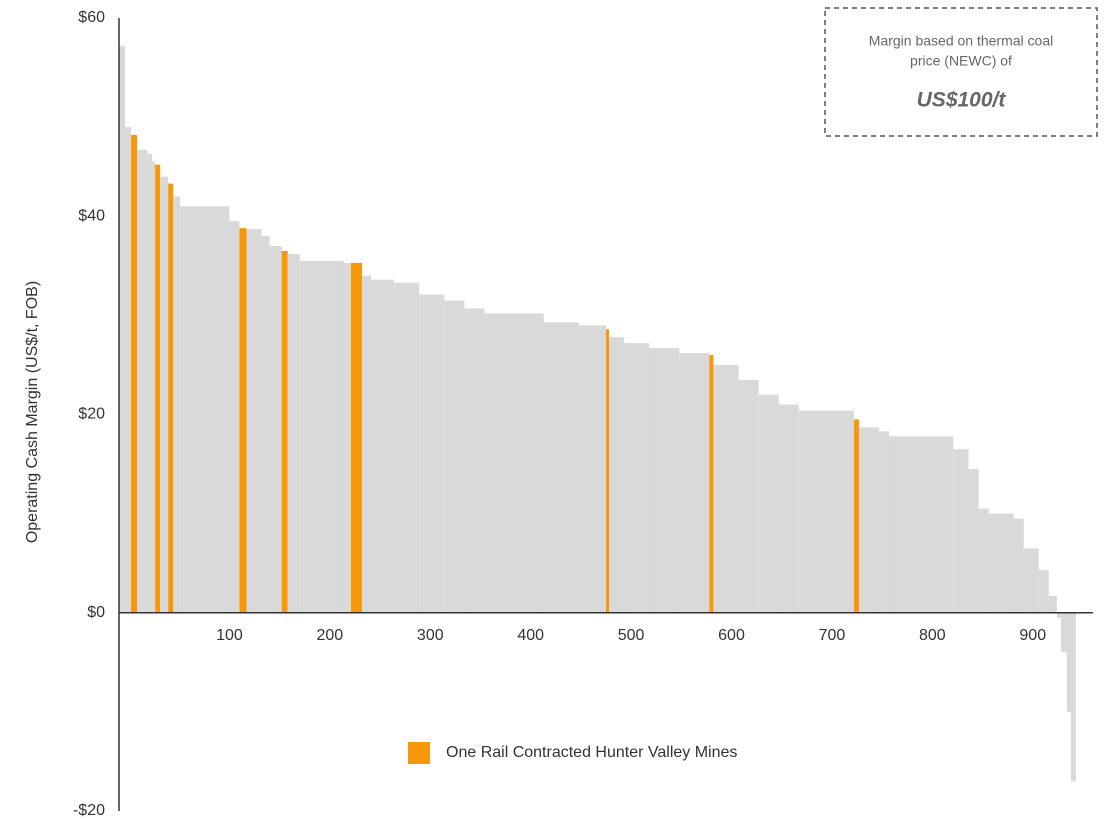 The height and width of the screenshot is (819, 1104). What do you see at coordinates (32, 412) in the screenshot?
I see `y-axis-title: Operating Cash Margin (US$/t, FOB)` at bounding box center [32, 412].